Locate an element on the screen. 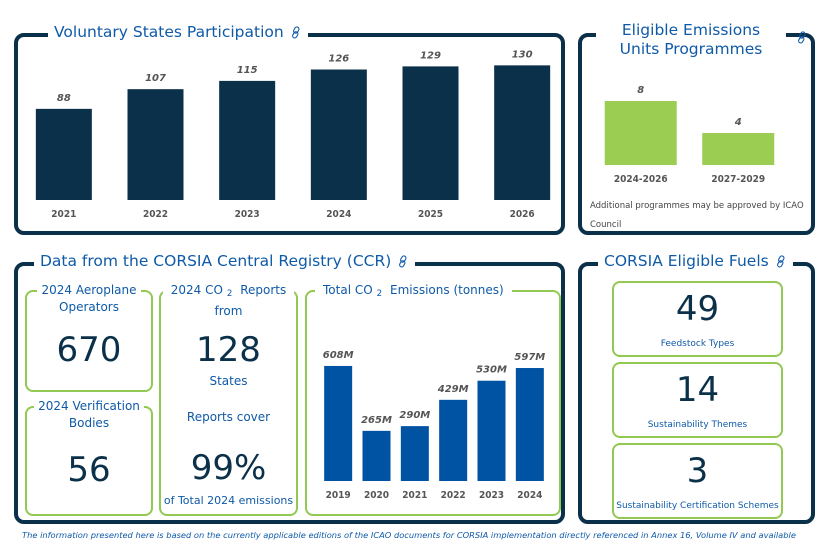 This screenshot has width=825, height=548. em-data-label: 265M is located at coordinates (376, 420).